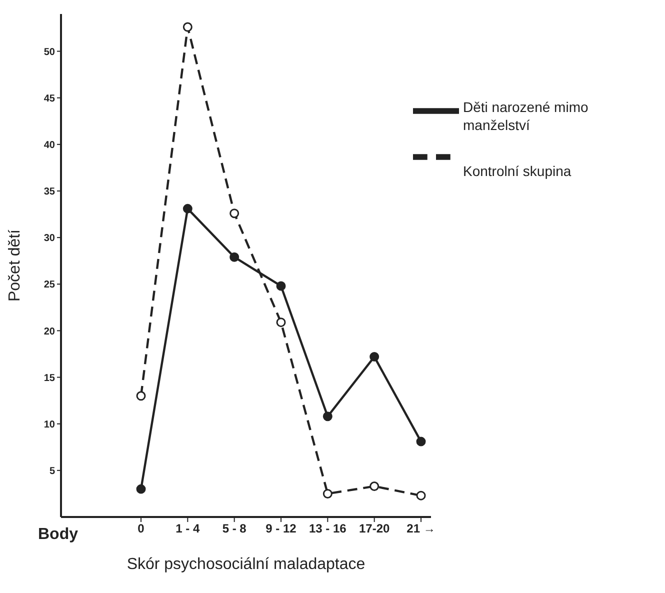 The image size is (665, 593). I want to click on y-tick-label: 10, so click(50, 424).